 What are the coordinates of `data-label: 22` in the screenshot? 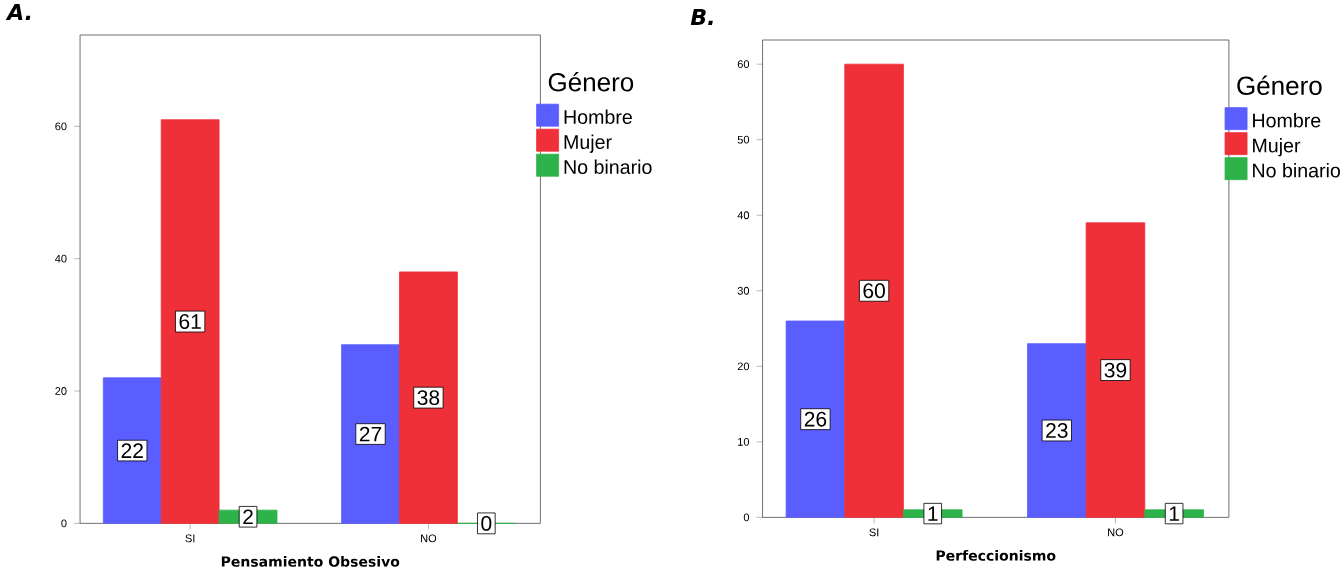 It's located at (132, 450).